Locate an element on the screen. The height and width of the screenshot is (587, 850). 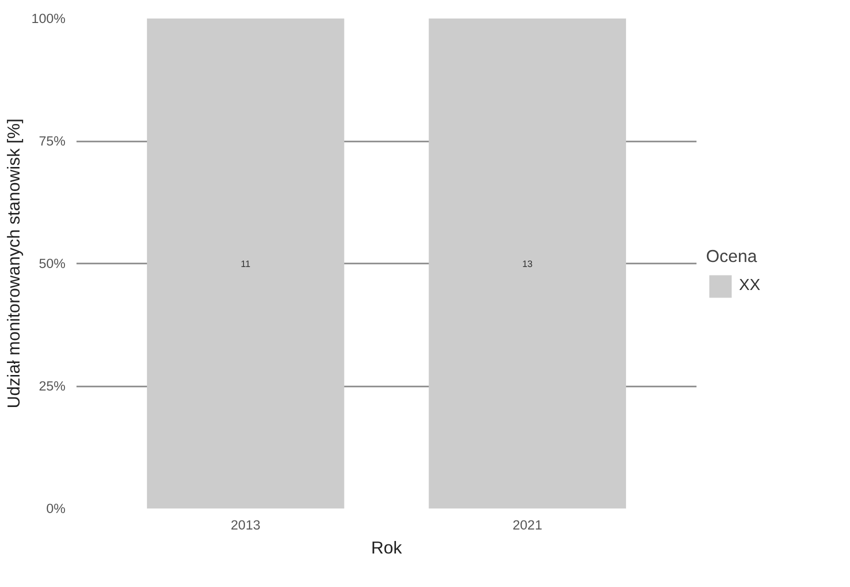
annotation: 13 is located at coordinates (527, 264).